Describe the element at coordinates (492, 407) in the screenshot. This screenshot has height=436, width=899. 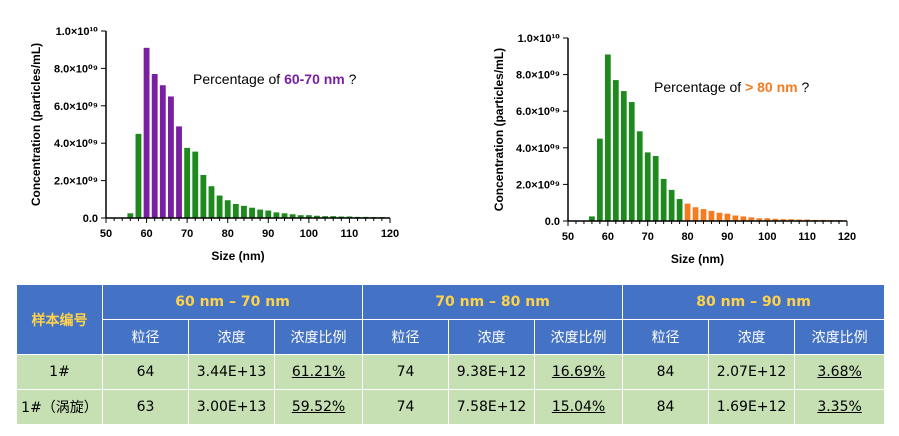
I see `concentration-cell: 7.58E+12` at that location.